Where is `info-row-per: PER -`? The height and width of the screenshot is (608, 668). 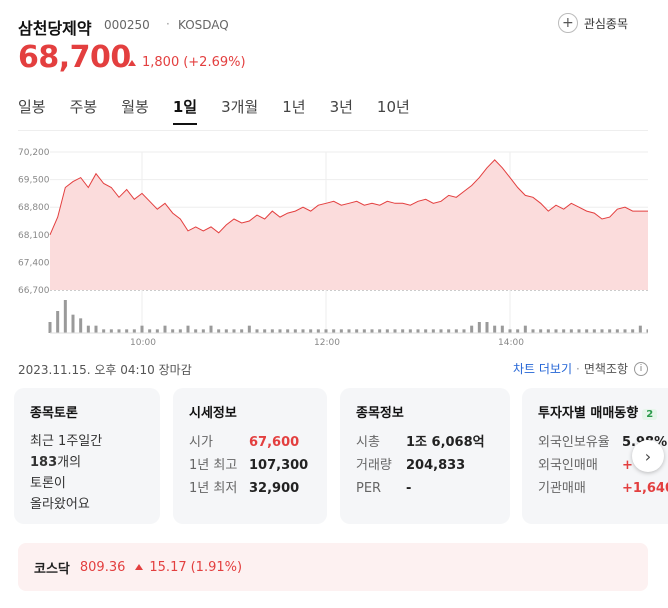
info-row-per: PER - is located at coordinates (384, 488).